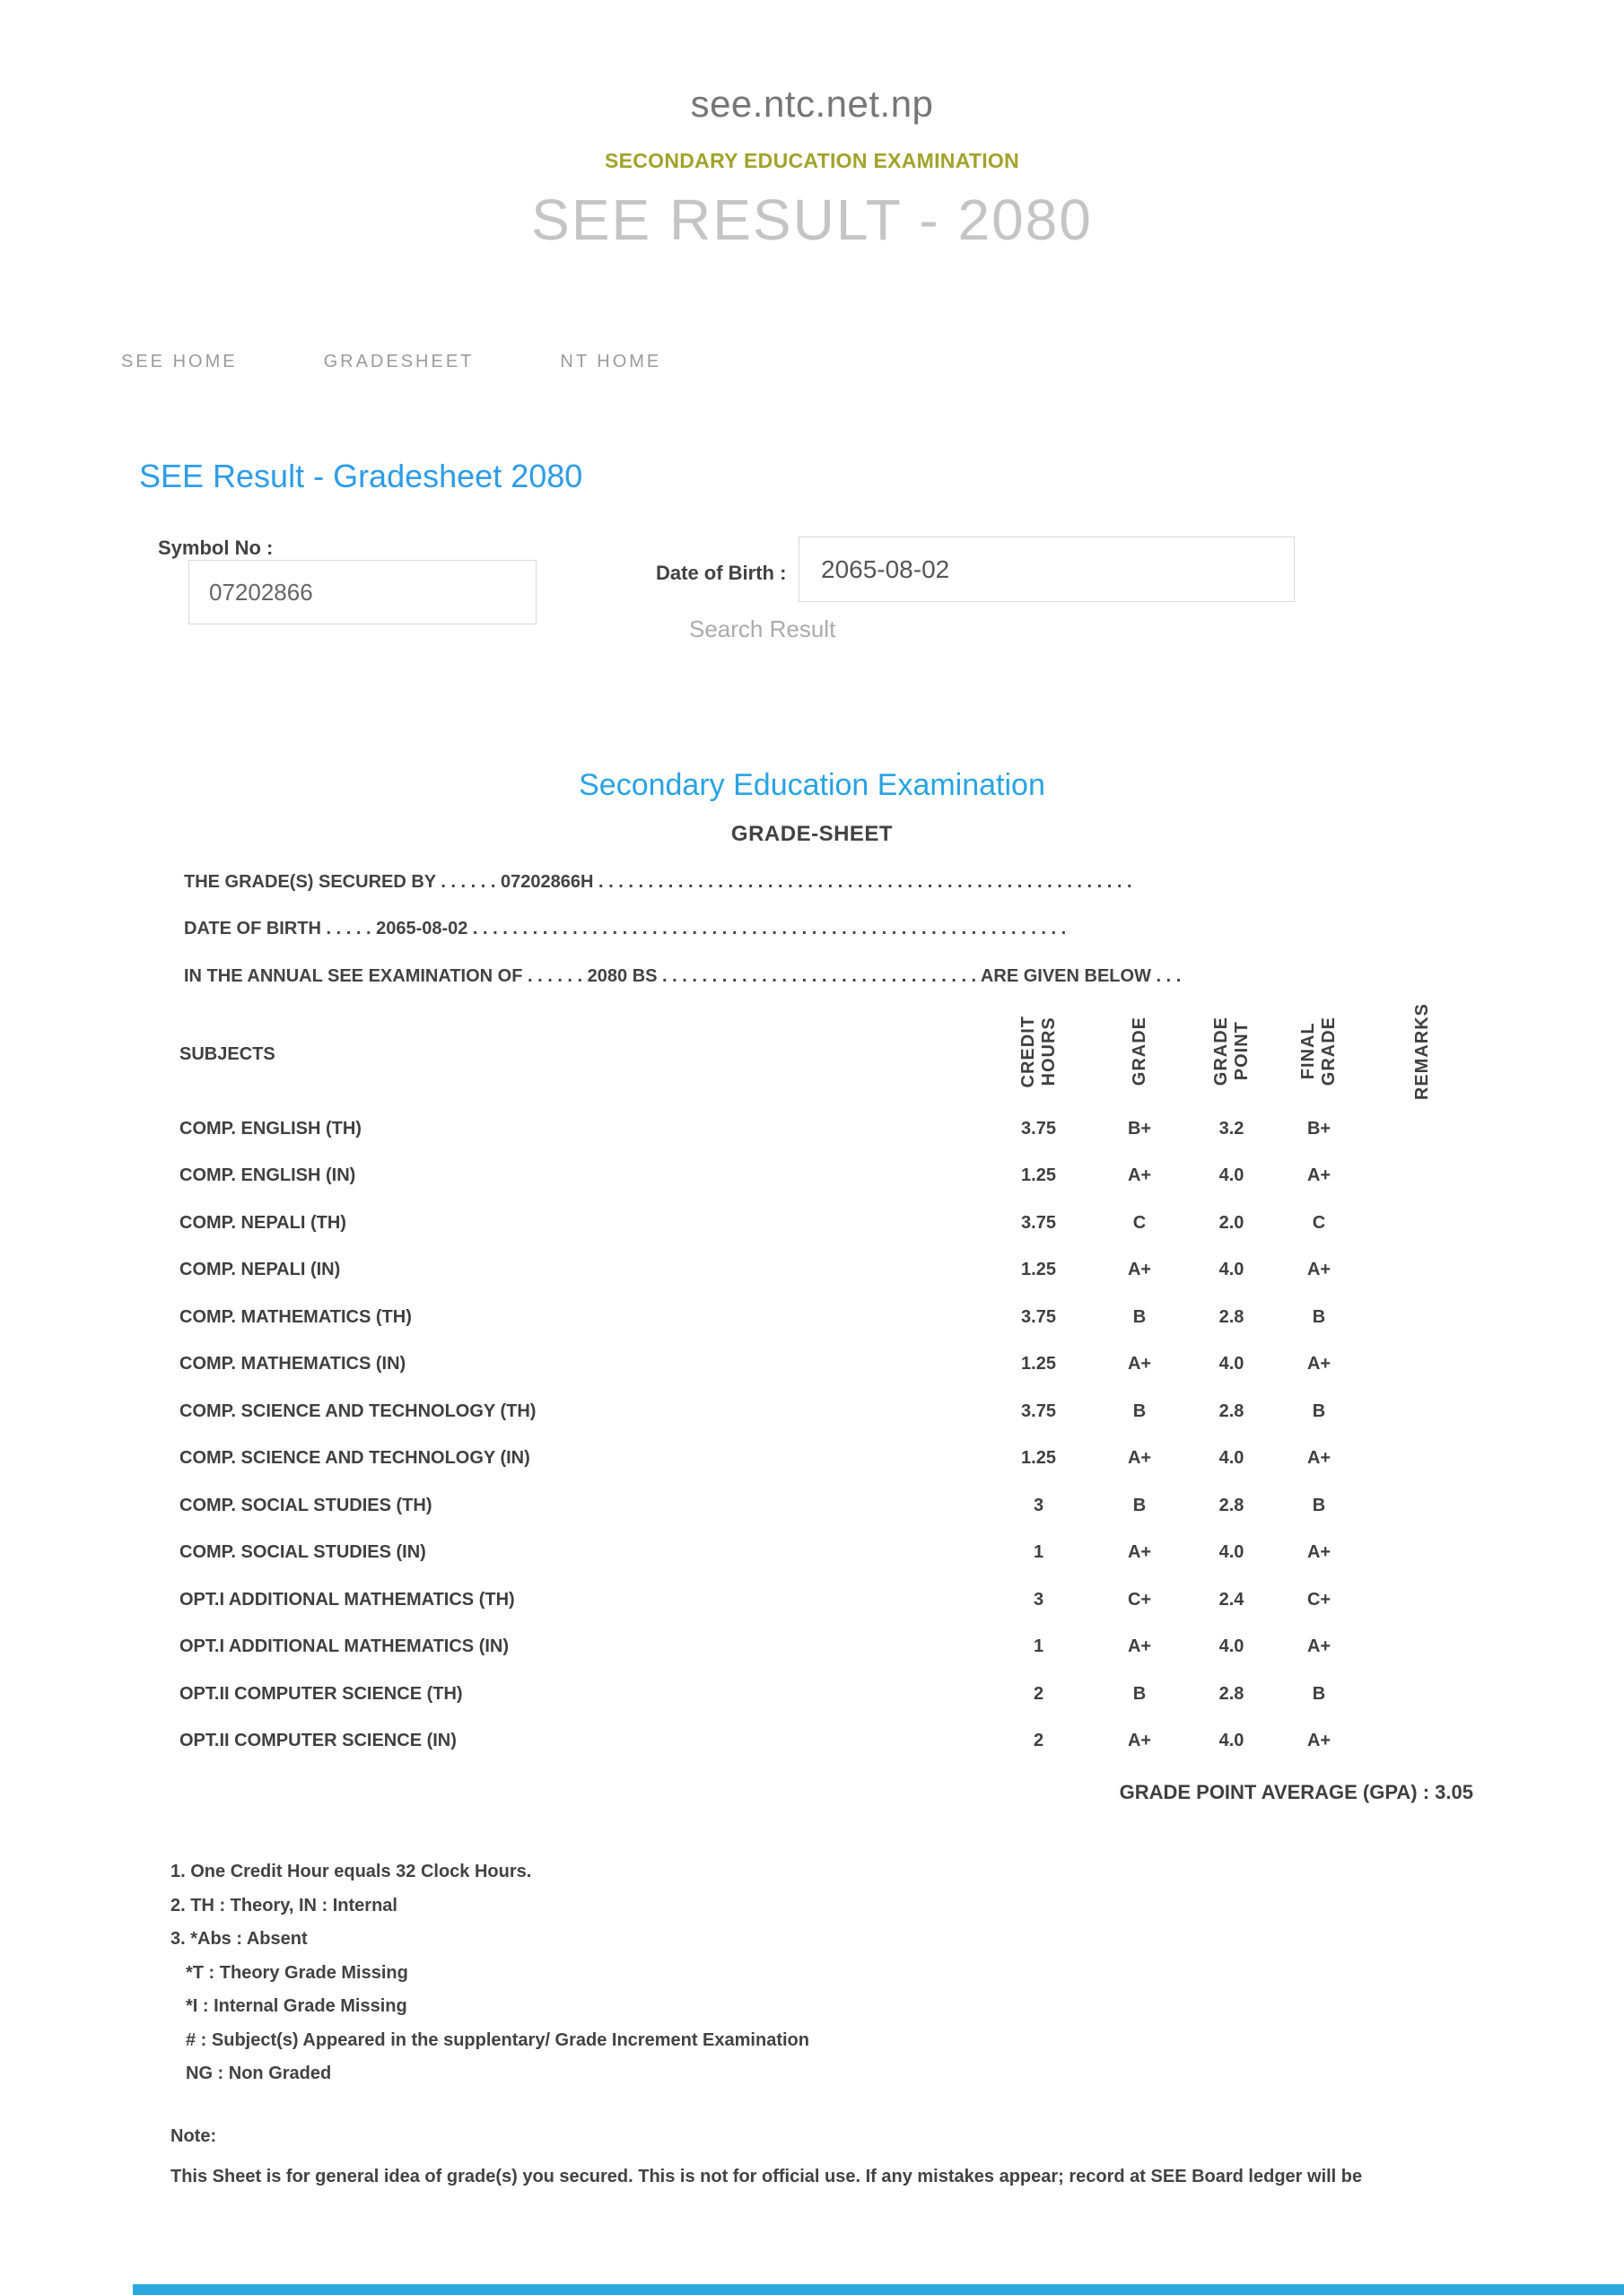 Image resolution: width=1624 pixels, height=2295 pixels. Describe the element at coordinates (358, 1411) in the screenshot. I see `subject-cell: COMP. SCIENCE AND TECHNOLOGY (TH)` at that location.